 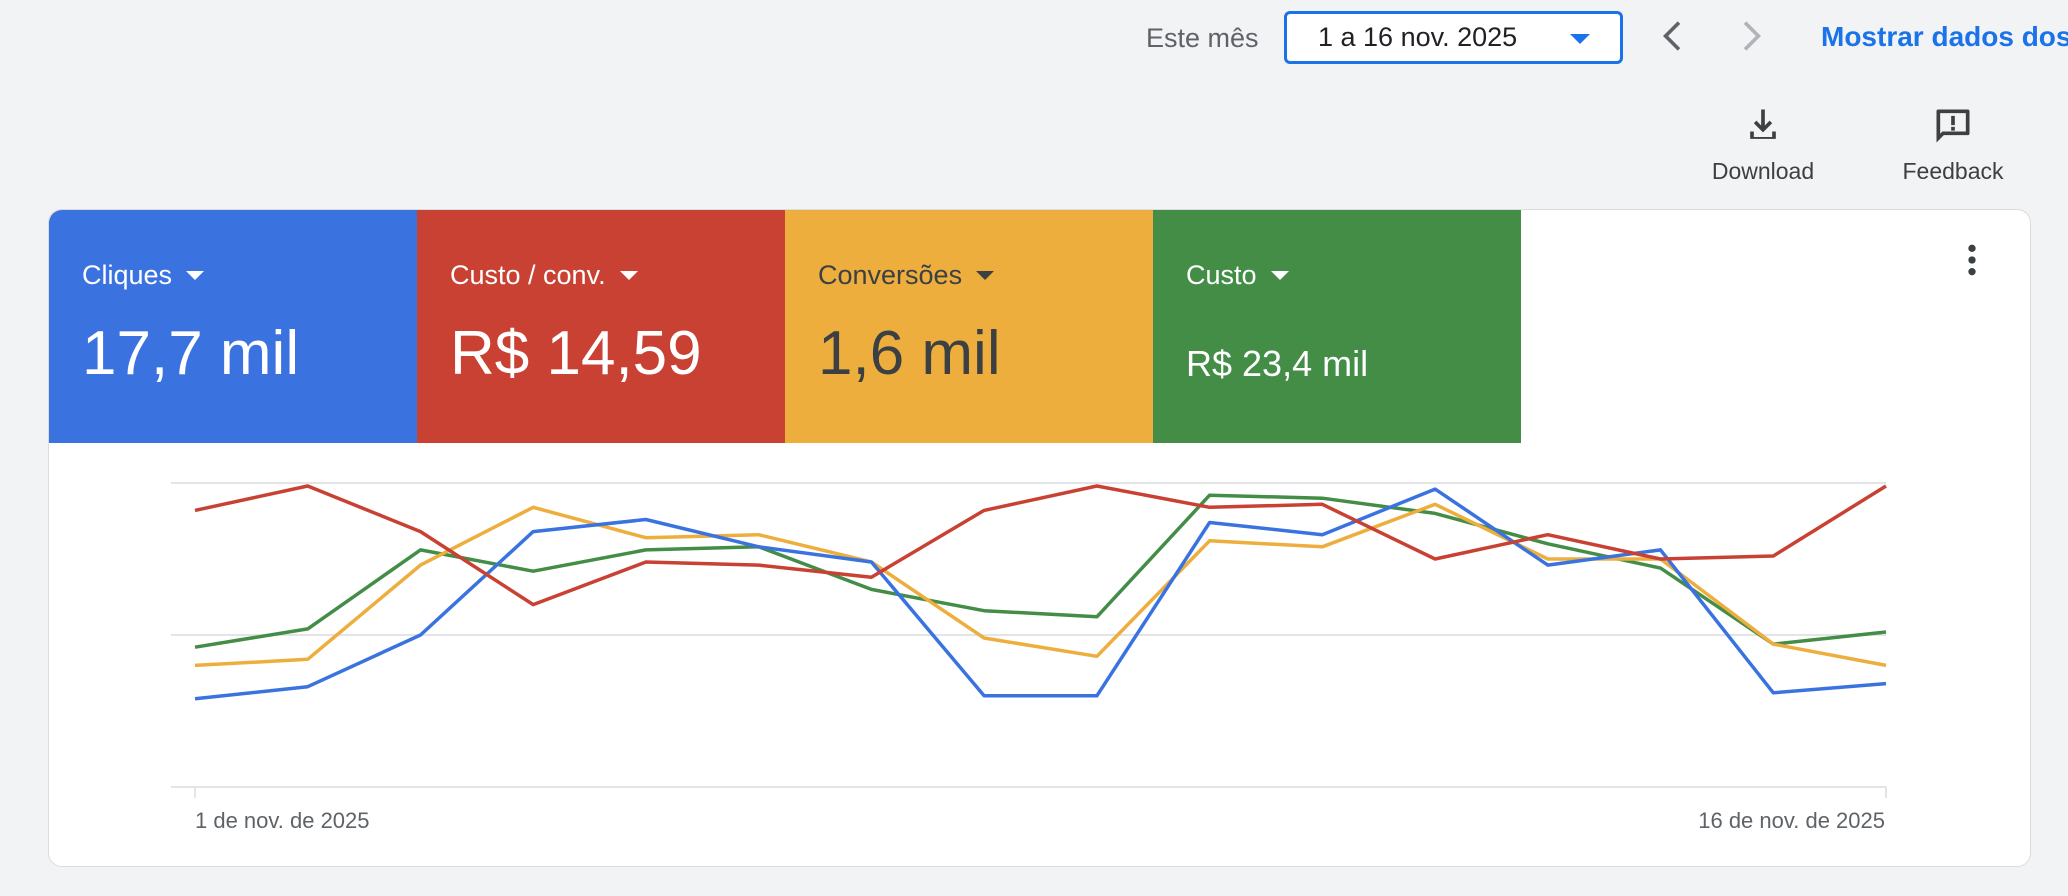 I want to click on download-icon, so click(x=1763, y=124).